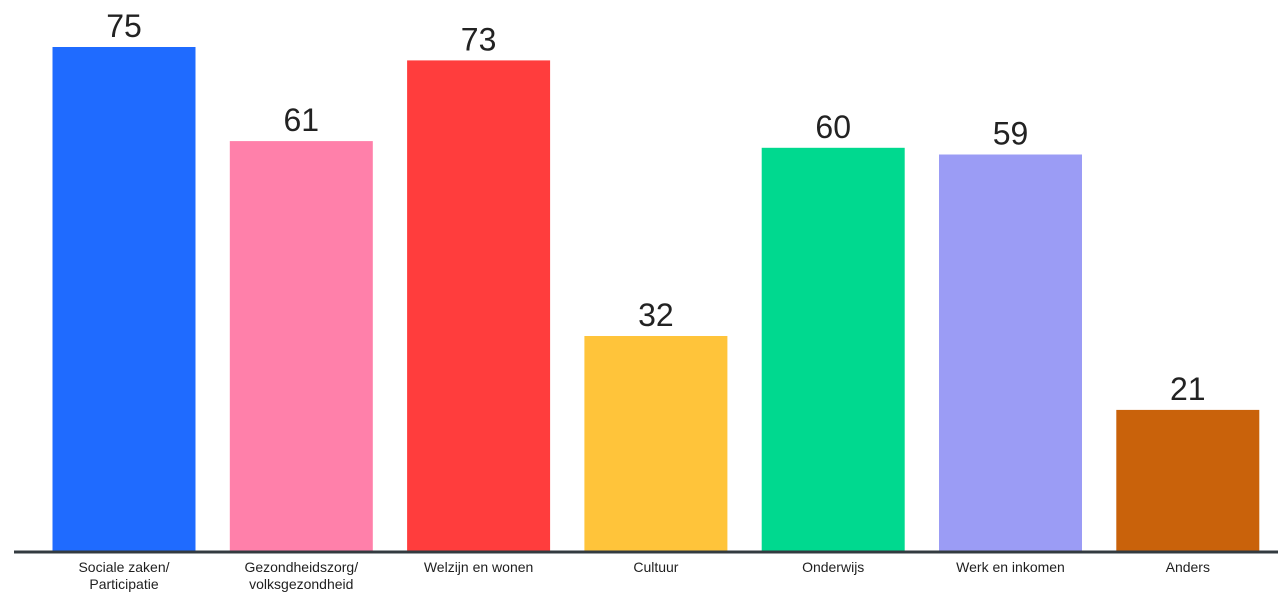 This screenshot has height=594, width=1278. I want to click on bar-value-label: 61, so click(302, 120).